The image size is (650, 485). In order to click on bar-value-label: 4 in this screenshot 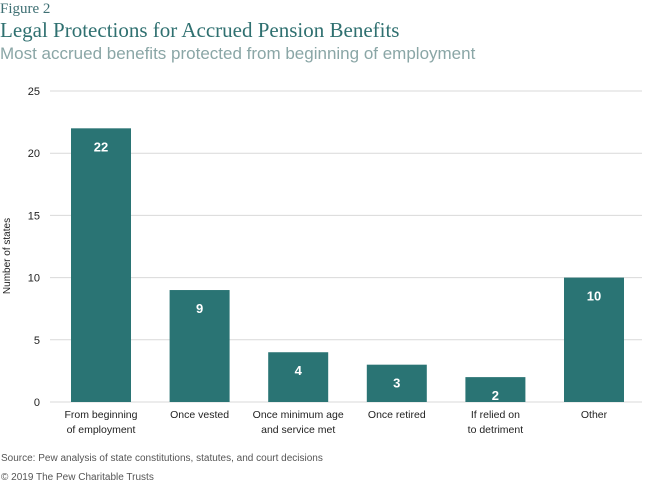, I will do `click(299, 370)`.